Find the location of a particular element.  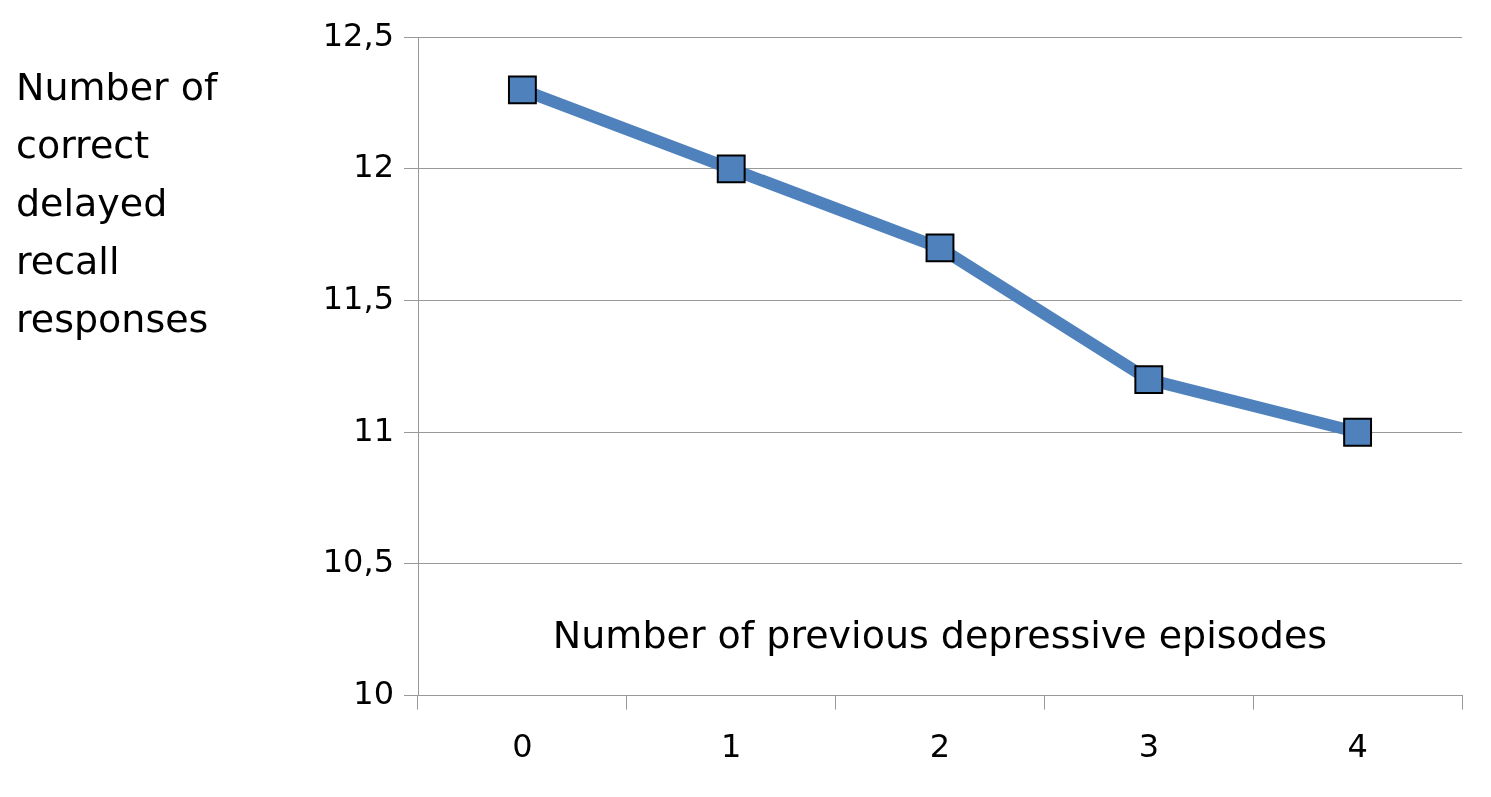

y-tick-label: 12,5 is located at coordinates (358, 34).